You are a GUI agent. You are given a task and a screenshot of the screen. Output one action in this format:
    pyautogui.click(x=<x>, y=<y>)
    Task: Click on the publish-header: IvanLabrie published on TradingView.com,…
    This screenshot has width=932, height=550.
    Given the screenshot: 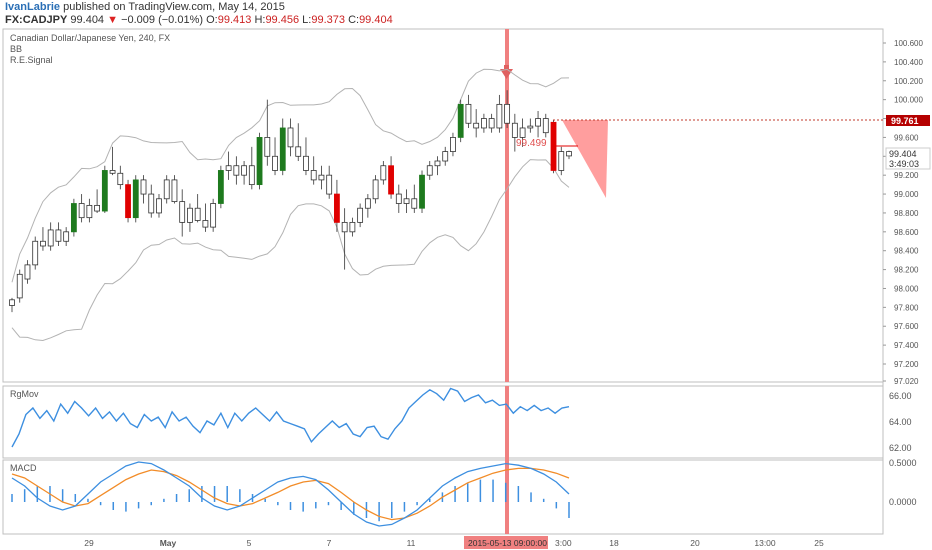 What is the action you would take?
    pyautogui.click(x=145, y=7)
    